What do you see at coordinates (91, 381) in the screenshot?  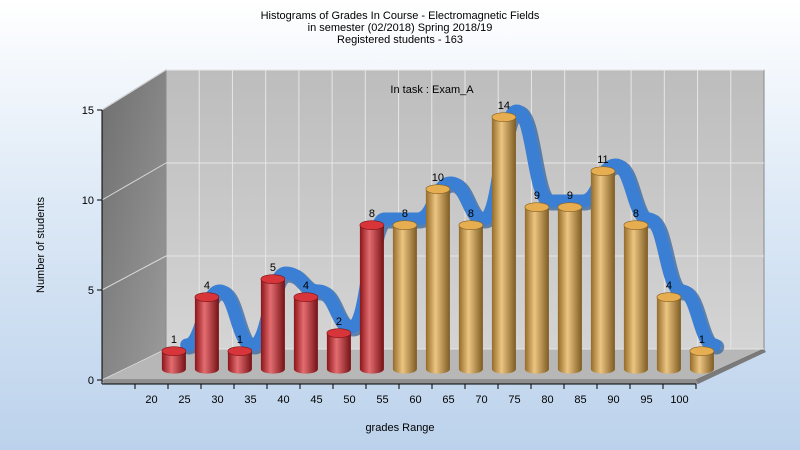 I see `y-tick-label: 0` at bounding box center [91, 381].